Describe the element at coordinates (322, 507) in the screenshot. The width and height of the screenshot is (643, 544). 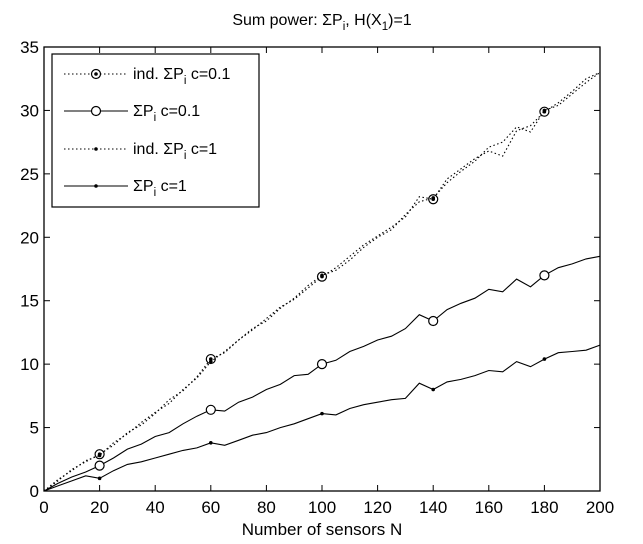
I see `x-tick-label: 100` at that location.